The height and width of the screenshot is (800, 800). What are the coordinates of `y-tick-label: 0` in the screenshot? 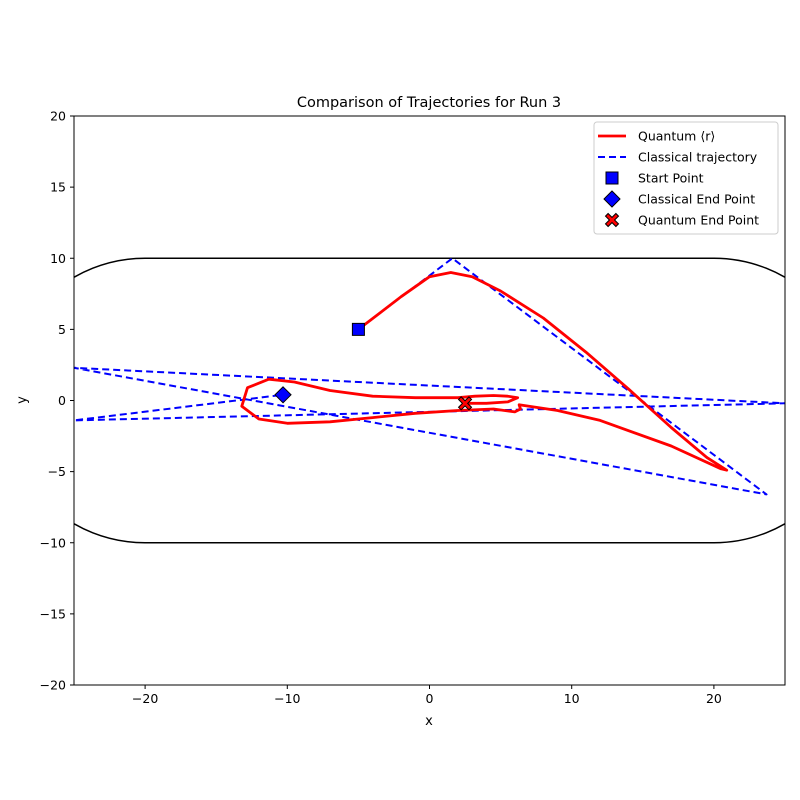 It's located at (62, 400).